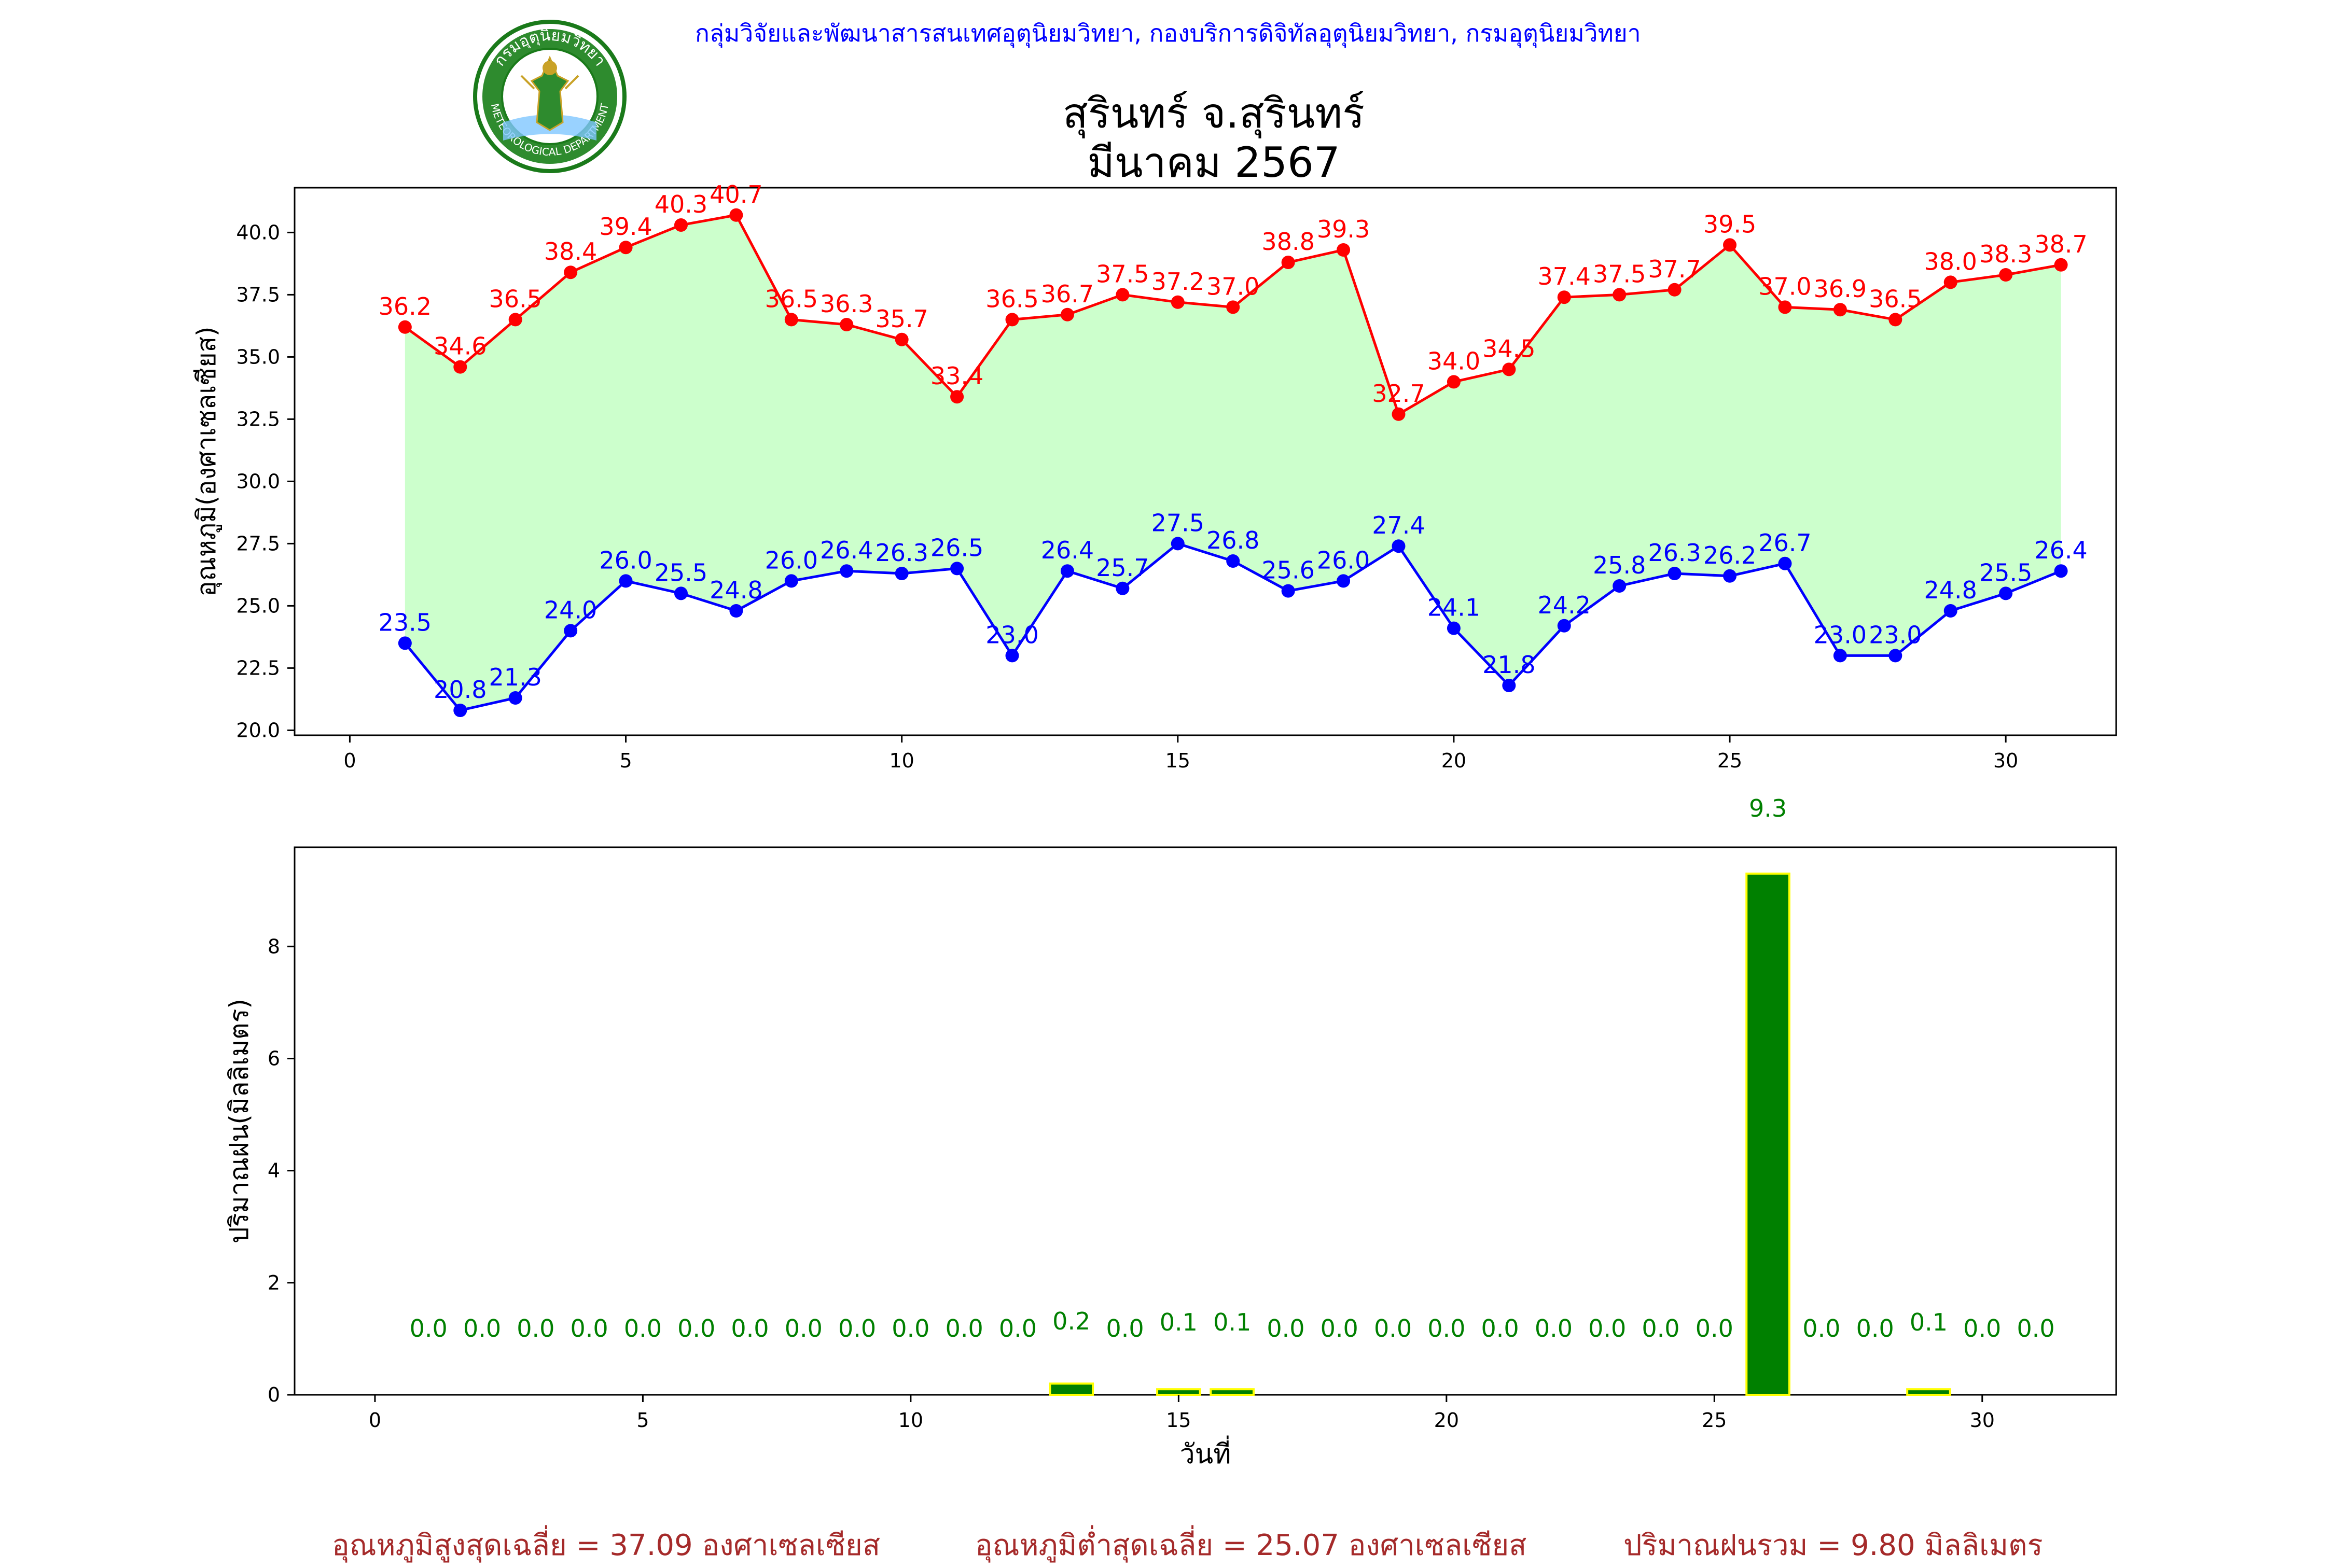 The height and width of the screenshot is (1568, 2334). I want to click on max-temperature-label: 34.5, so click(1509, 348).